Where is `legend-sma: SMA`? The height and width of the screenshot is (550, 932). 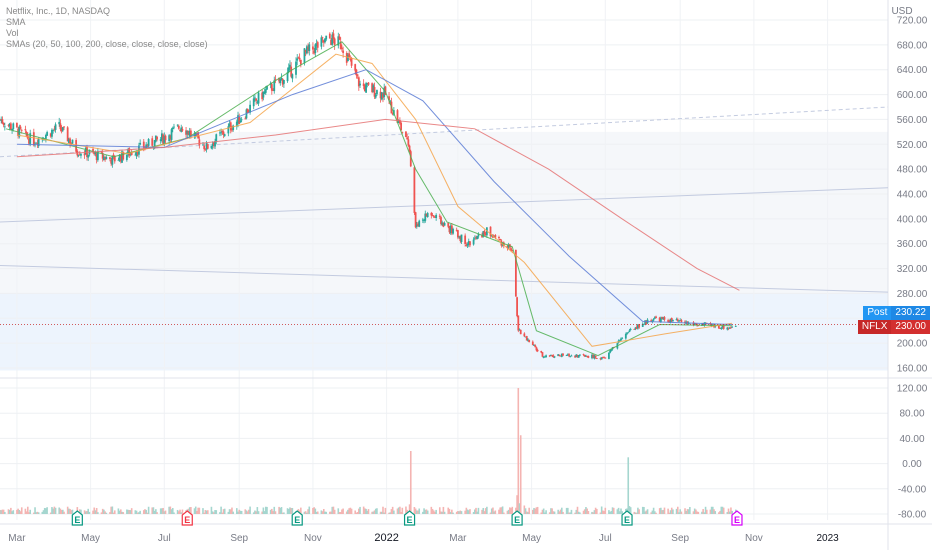 legend-sma: SMA is located at coordinates (16, 22).